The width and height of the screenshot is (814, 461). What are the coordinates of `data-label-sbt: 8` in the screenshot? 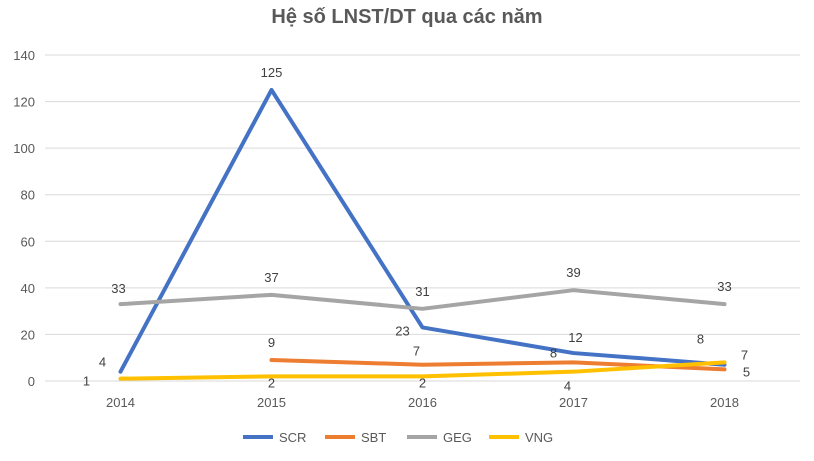 It's located at (553, 352).